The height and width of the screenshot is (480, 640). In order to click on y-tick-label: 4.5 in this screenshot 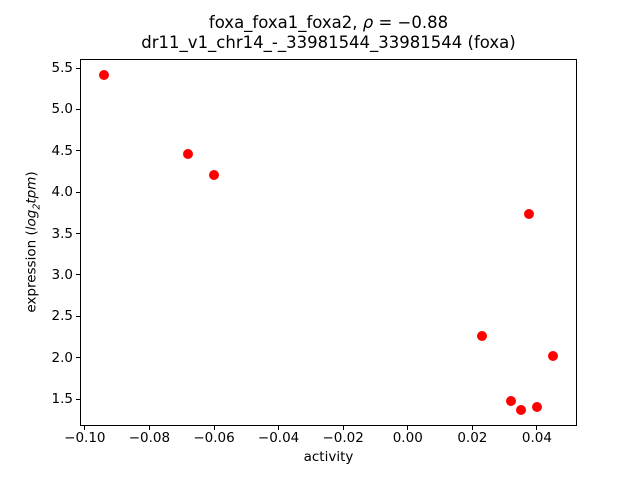, I will do `click(62, 150)`.